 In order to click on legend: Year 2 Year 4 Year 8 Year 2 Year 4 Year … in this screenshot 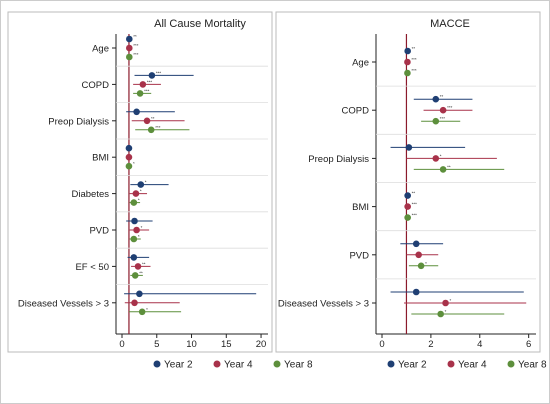, I will do `click(350, 365)`.